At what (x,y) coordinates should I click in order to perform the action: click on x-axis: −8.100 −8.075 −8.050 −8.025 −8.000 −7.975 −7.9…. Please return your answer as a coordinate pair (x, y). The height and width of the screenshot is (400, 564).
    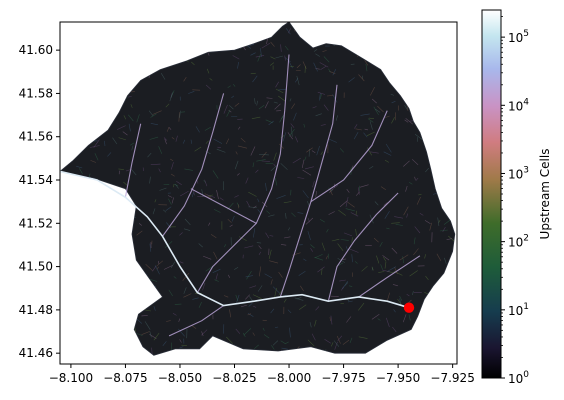
    Looking at the image, I should click on (262, 374).